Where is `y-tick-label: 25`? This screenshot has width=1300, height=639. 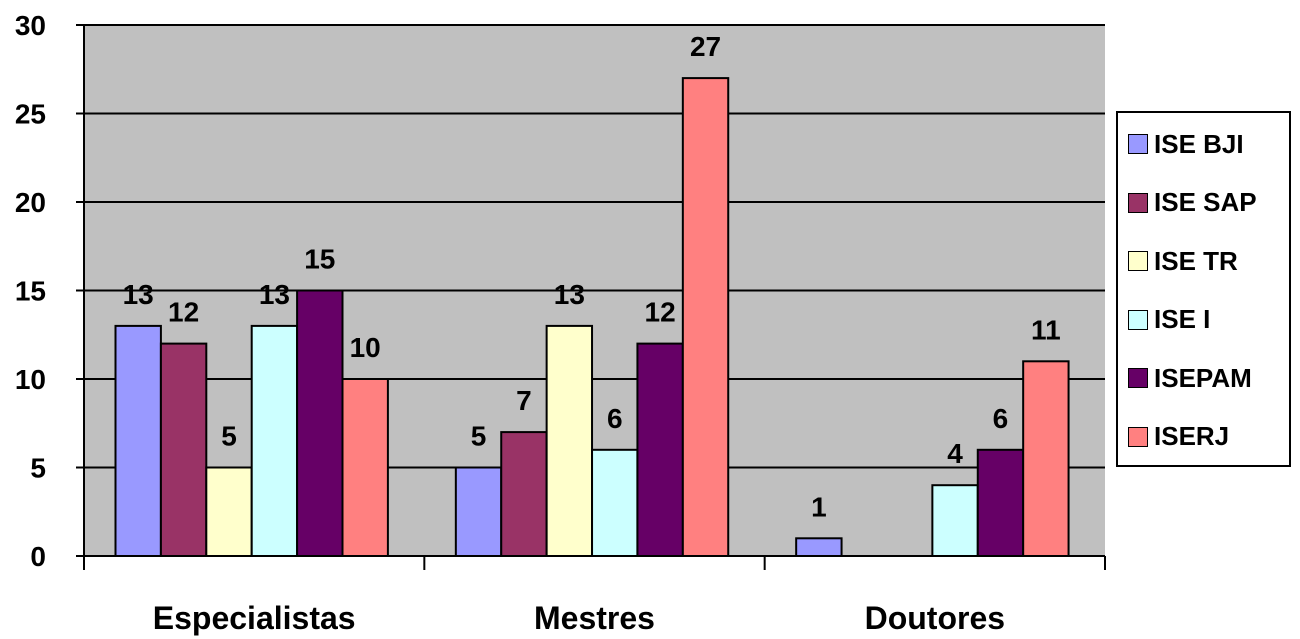
y-tick-label: 25 is located at coordinates (30, 114).